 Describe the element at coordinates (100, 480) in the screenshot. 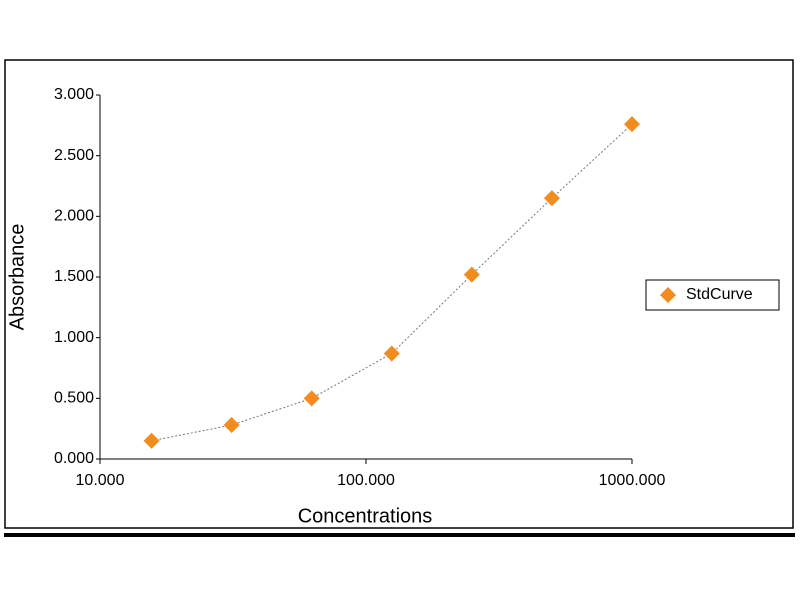

I see `x-tick-label: 10.000` at that location.